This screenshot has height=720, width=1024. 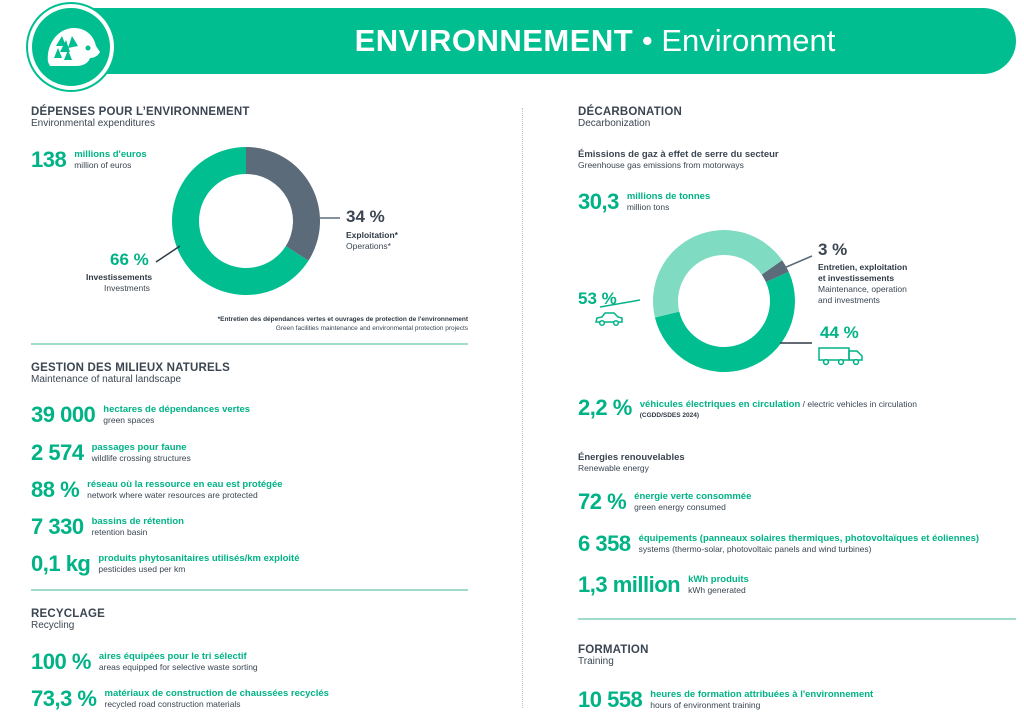 I want to click on recycling-header: RECYCLAGE Recycling, so click(x=68, y=619).